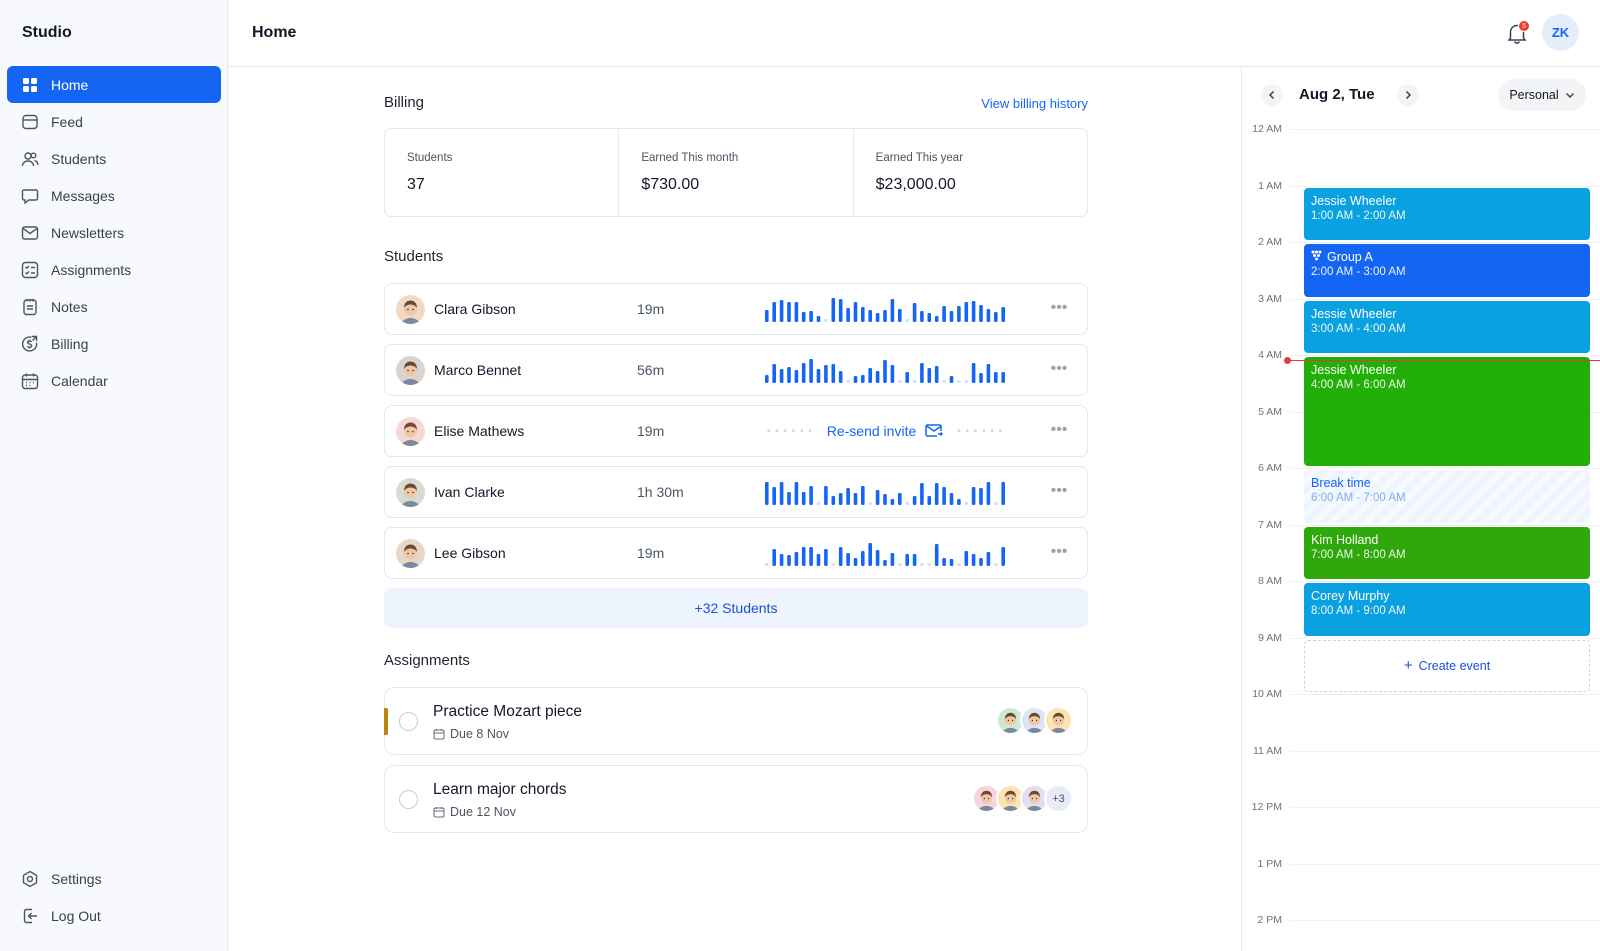 The image size is (1600, 951). I want to click on sidebar-item-notes: Notes, so click(114, 306).